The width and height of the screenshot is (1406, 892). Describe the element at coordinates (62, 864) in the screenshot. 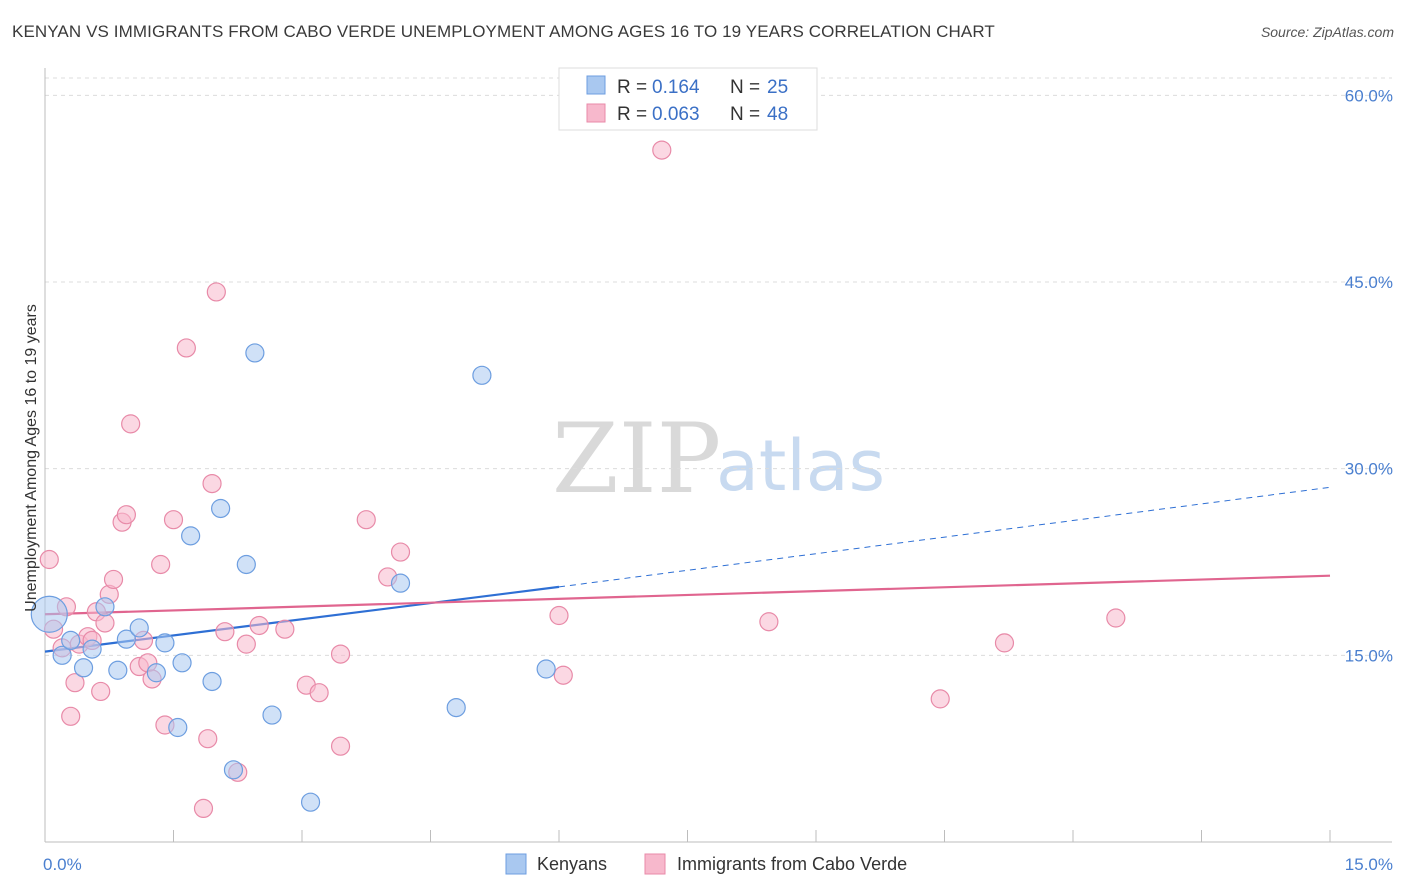

I see `x-tick-label-0: 0.0%` at that location.